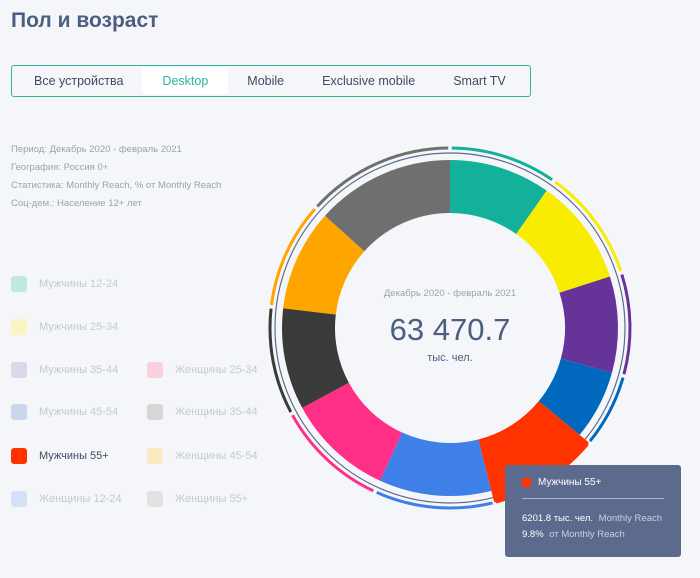 Image resolution: width=700 pixels, height=578 pixels. Describe the element at coordinates (526, 482) in the screenshot. I see `tooltip-swatch` at that location.